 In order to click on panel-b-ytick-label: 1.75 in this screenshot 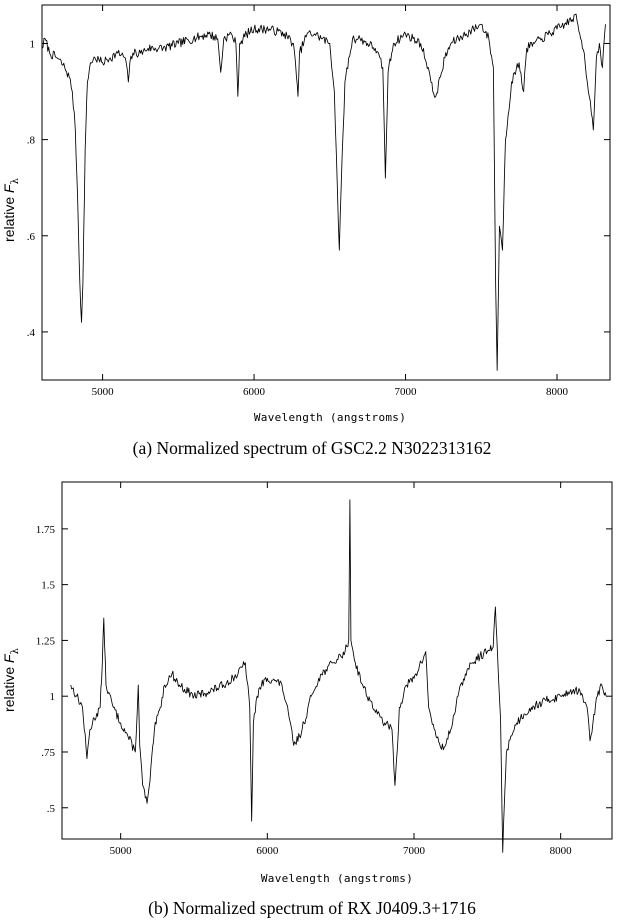, I will do `click(46, 530)`.